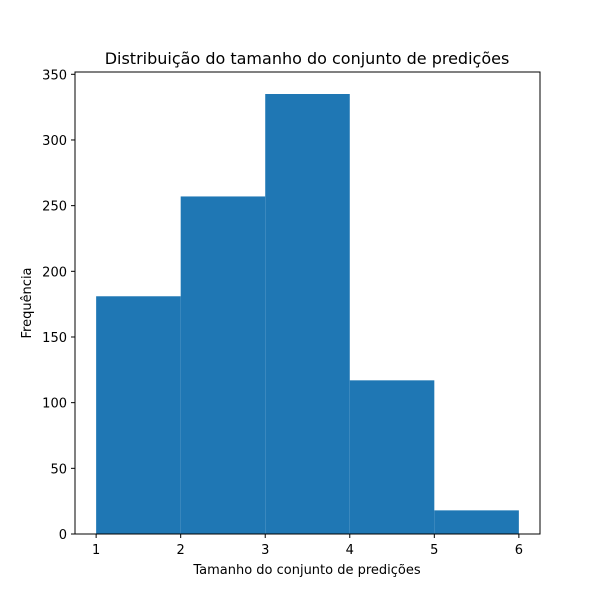  What do you see at coordinates (54, 141) in the screenshot?
I see `y-tick-label: 300` at bounding box center [54, 141].